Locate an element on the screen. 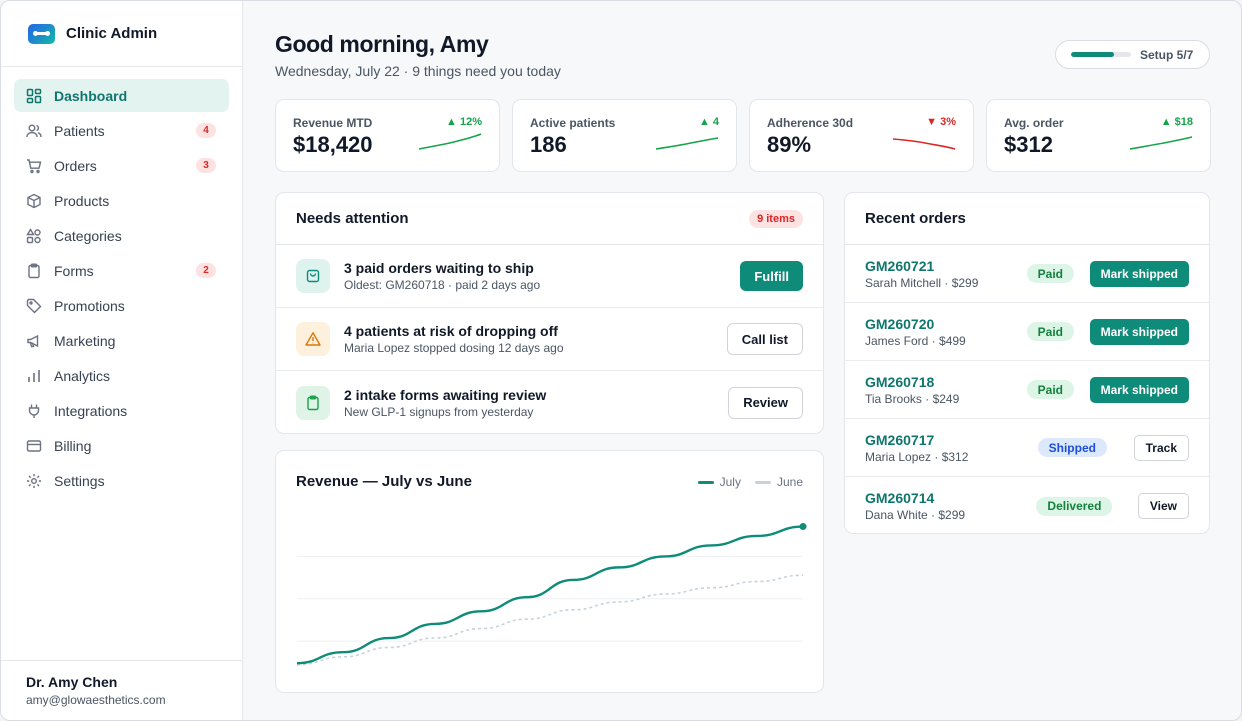 The image size is (1242, 721). call-list-button: Call list is located at coordinates (764, 339).